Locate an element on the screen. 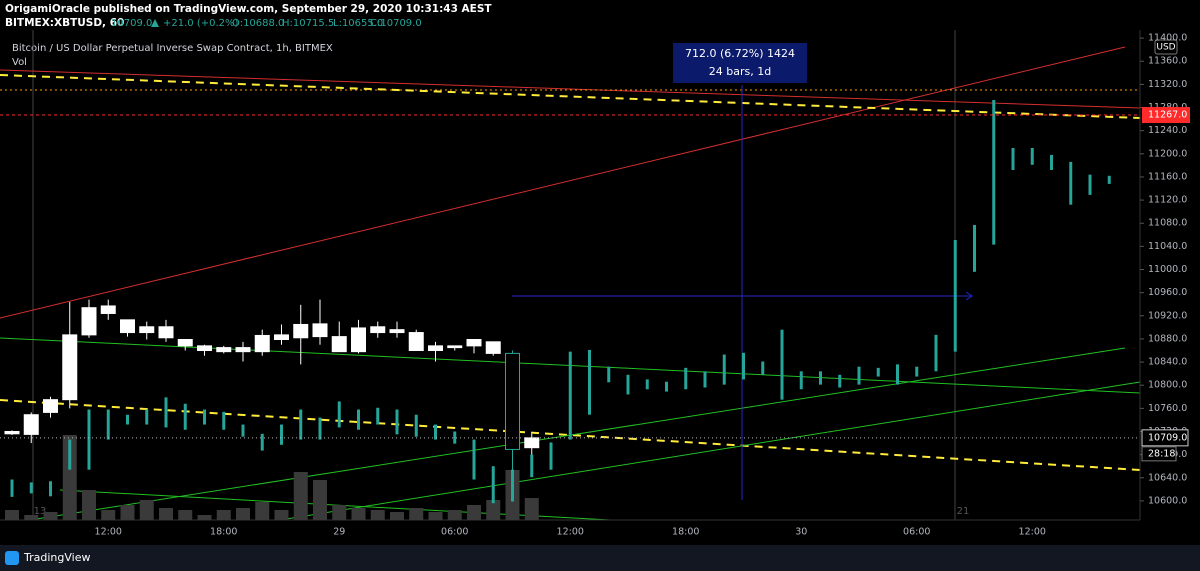 This screenshot has height=571, width=1200. brand: TradingView is located at coordinates (56, 557).